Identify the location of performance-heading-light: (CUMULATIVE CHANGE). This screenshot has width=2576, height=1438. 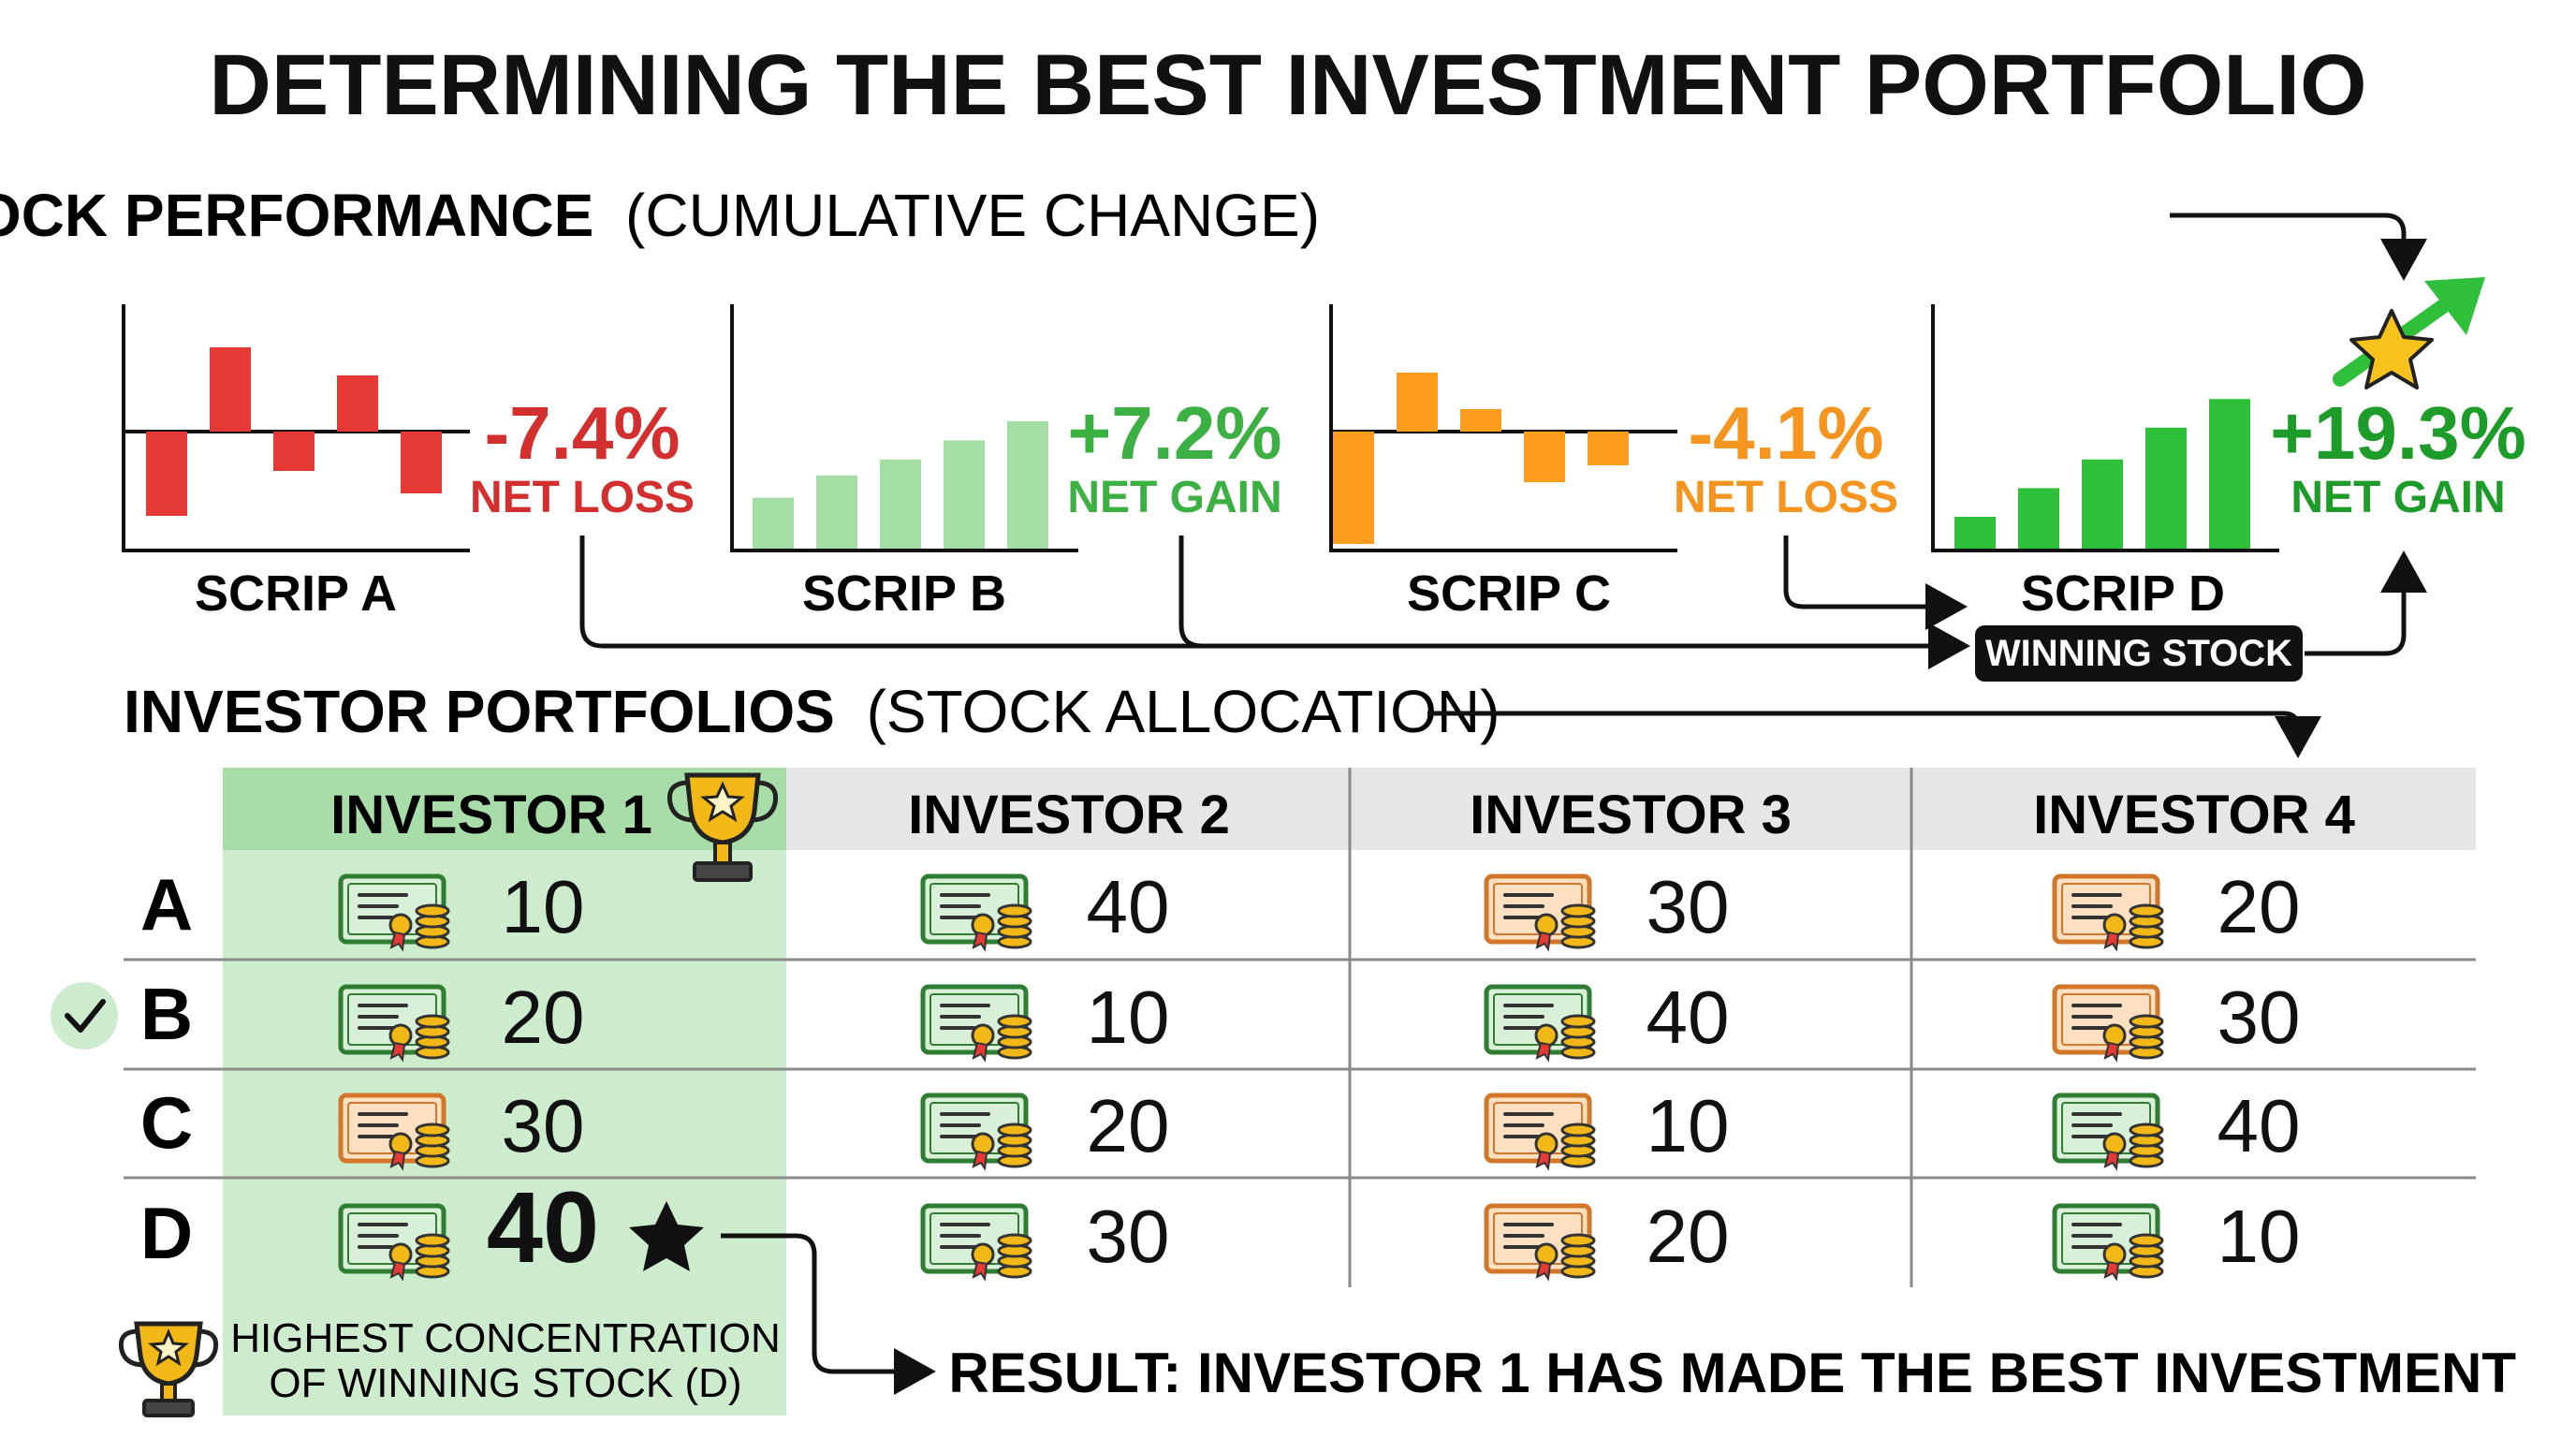
(972, 215).